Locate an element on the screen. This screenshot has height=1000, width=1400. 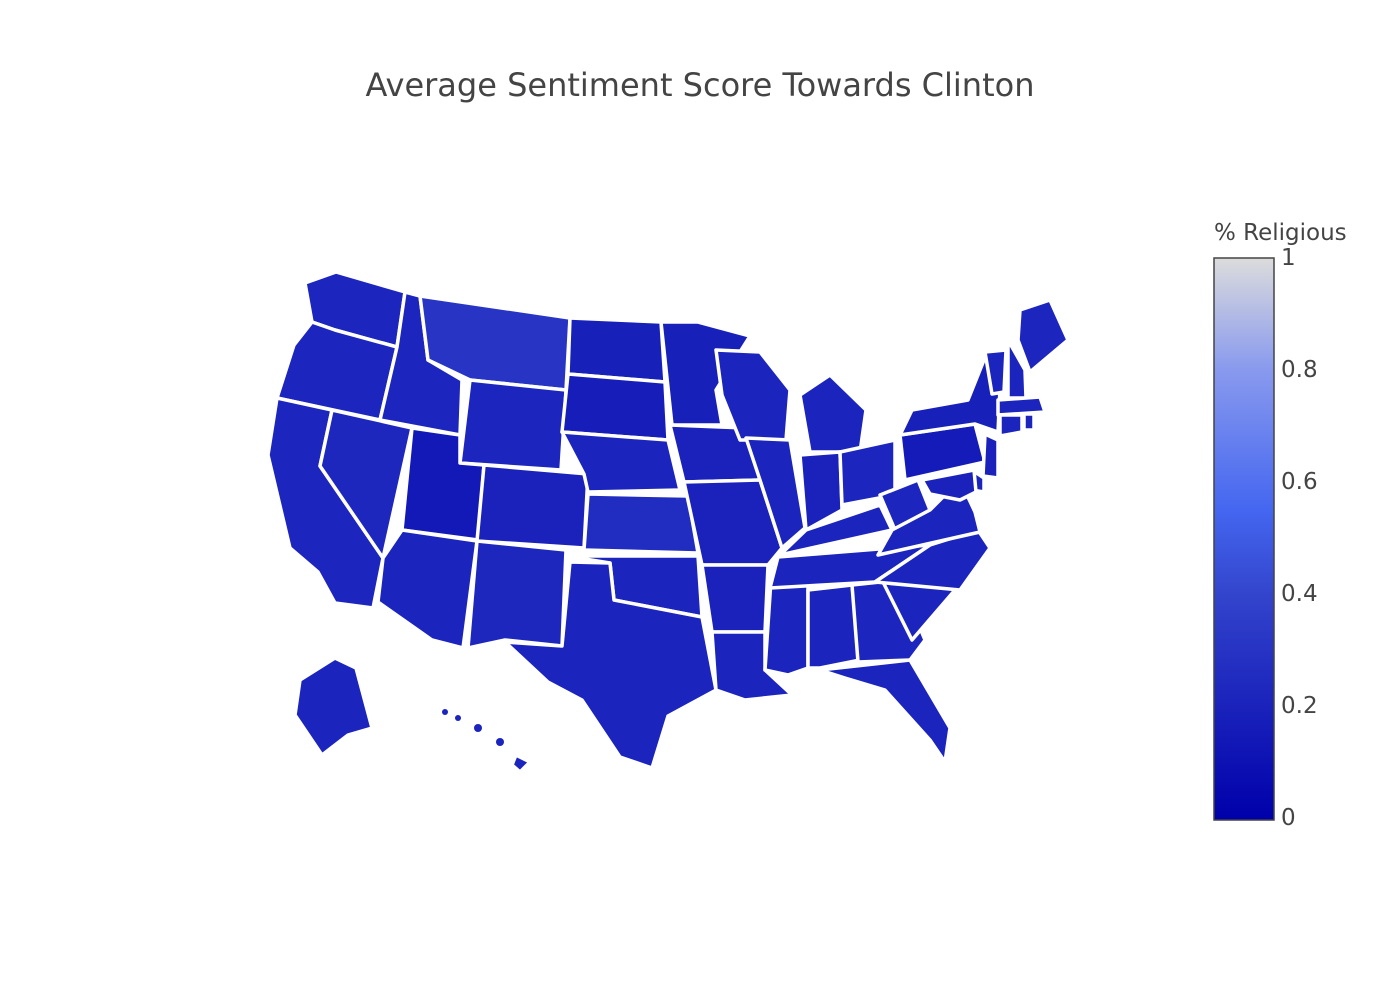
state-co is located at coordinates (532, 506).